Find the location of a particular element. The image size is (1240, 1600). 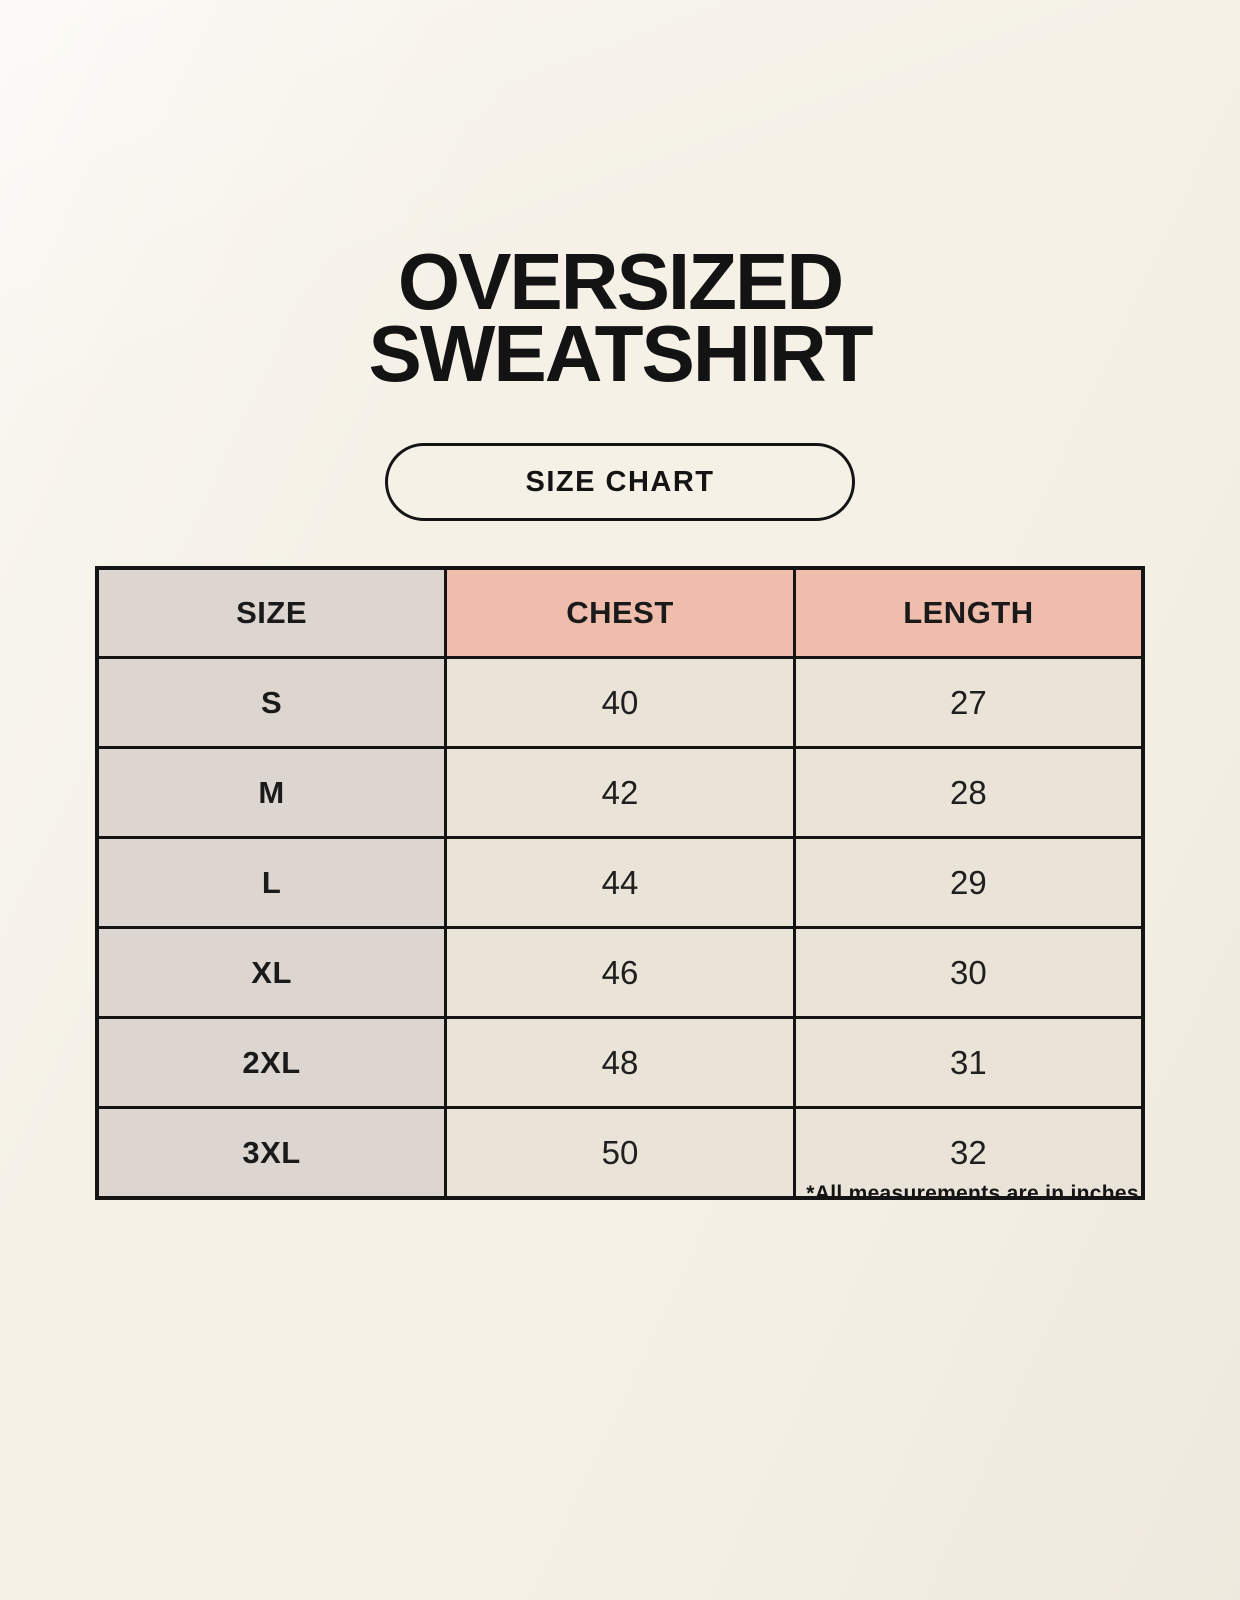

chest-value: 42 is located at coordinates (620, 792).